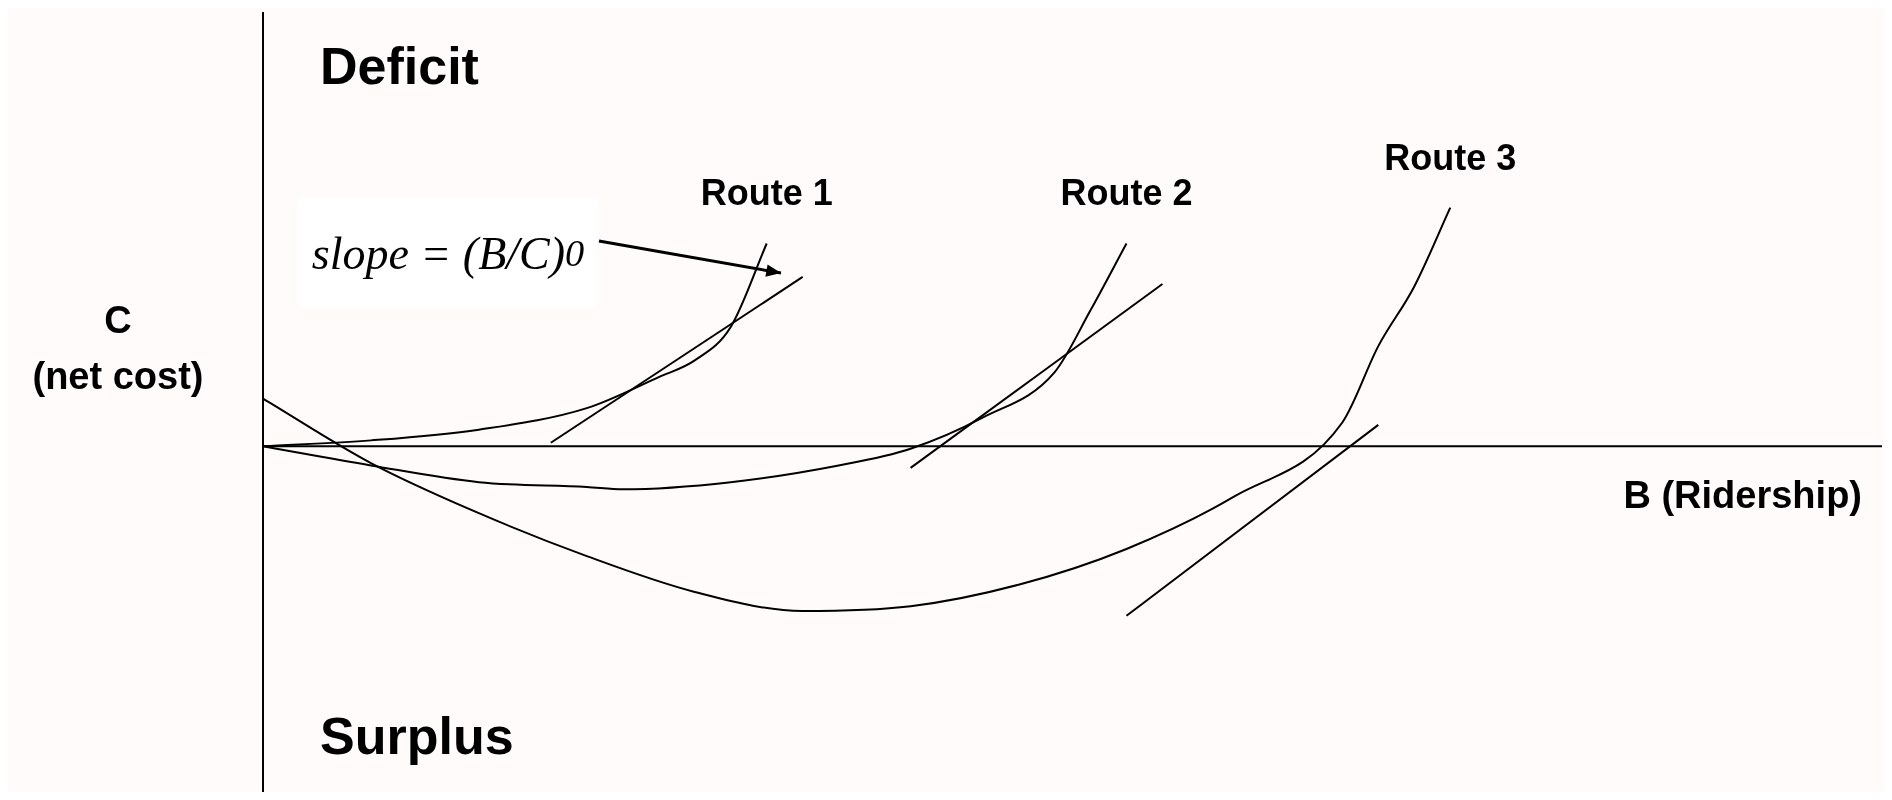 The width and height of the screenshot is (1892, 800). What do you see at coordinates (1126, 193) in the screenshot?
I see `series-label: Route 2` at bounding box center [1126, 193].